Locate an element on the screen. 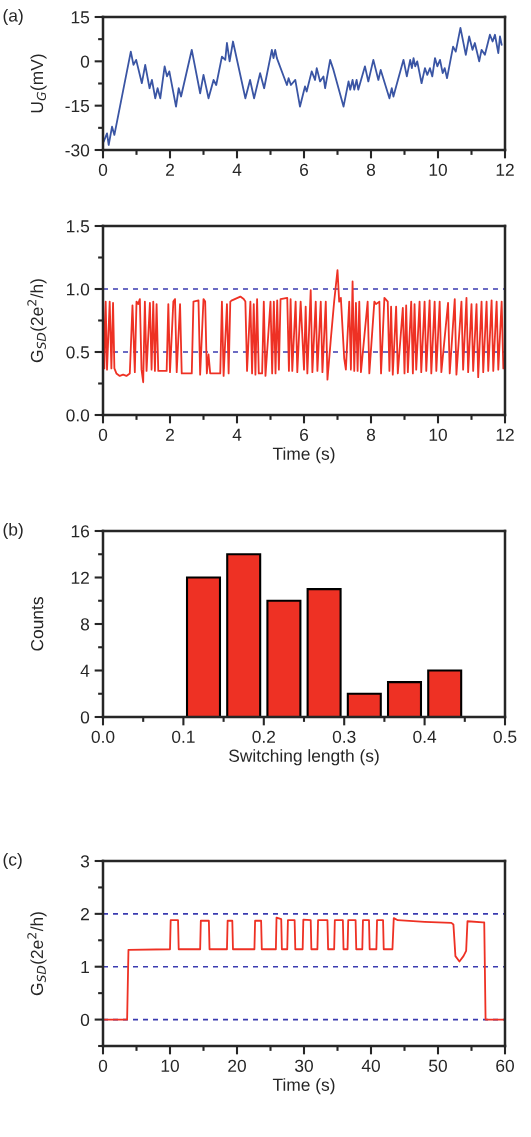 Image resolution: width=531 pixels, height=1137 pixels. y-tick-label: 2 is located at coordinates (85, 914).